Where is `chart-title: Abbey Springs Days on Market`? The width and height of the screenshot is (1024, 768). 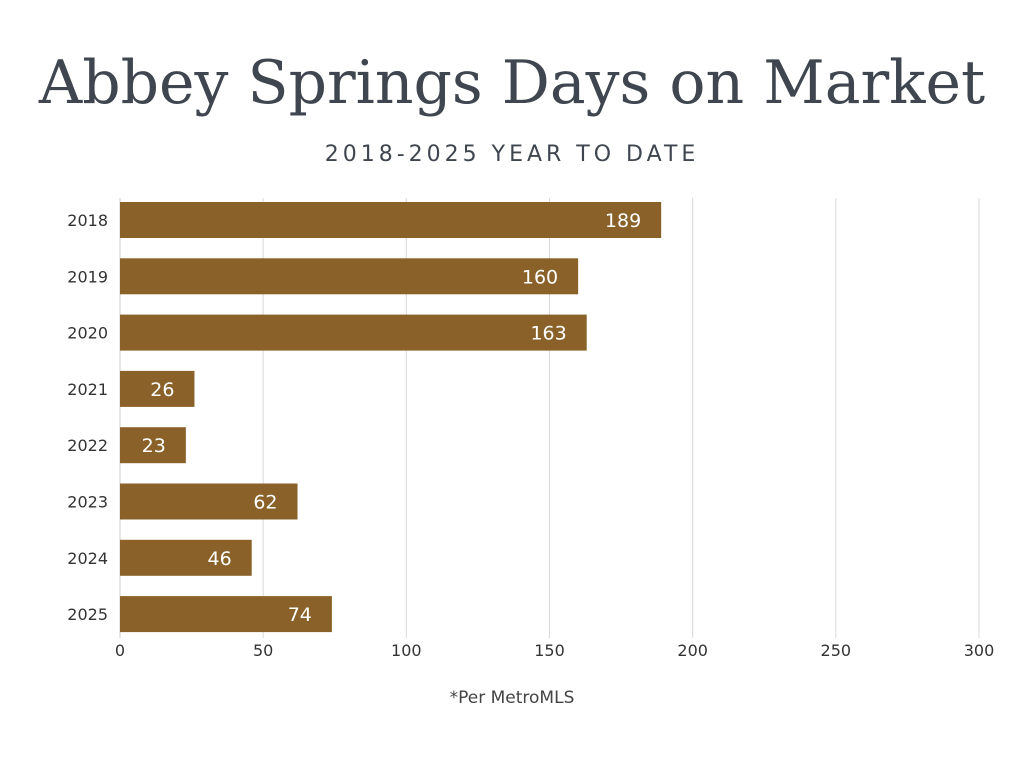 chart-title: Abbey Springs Days on Market is located at coordinates (512, 83).